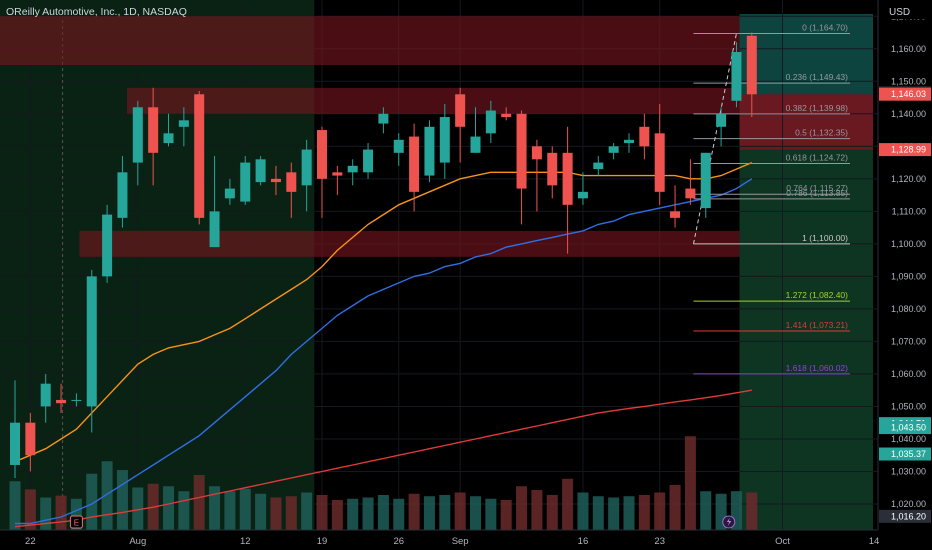 This screenshot has height=550, width=932. I want to click on price-tick-7: 1,090.00, so click(908, 276).